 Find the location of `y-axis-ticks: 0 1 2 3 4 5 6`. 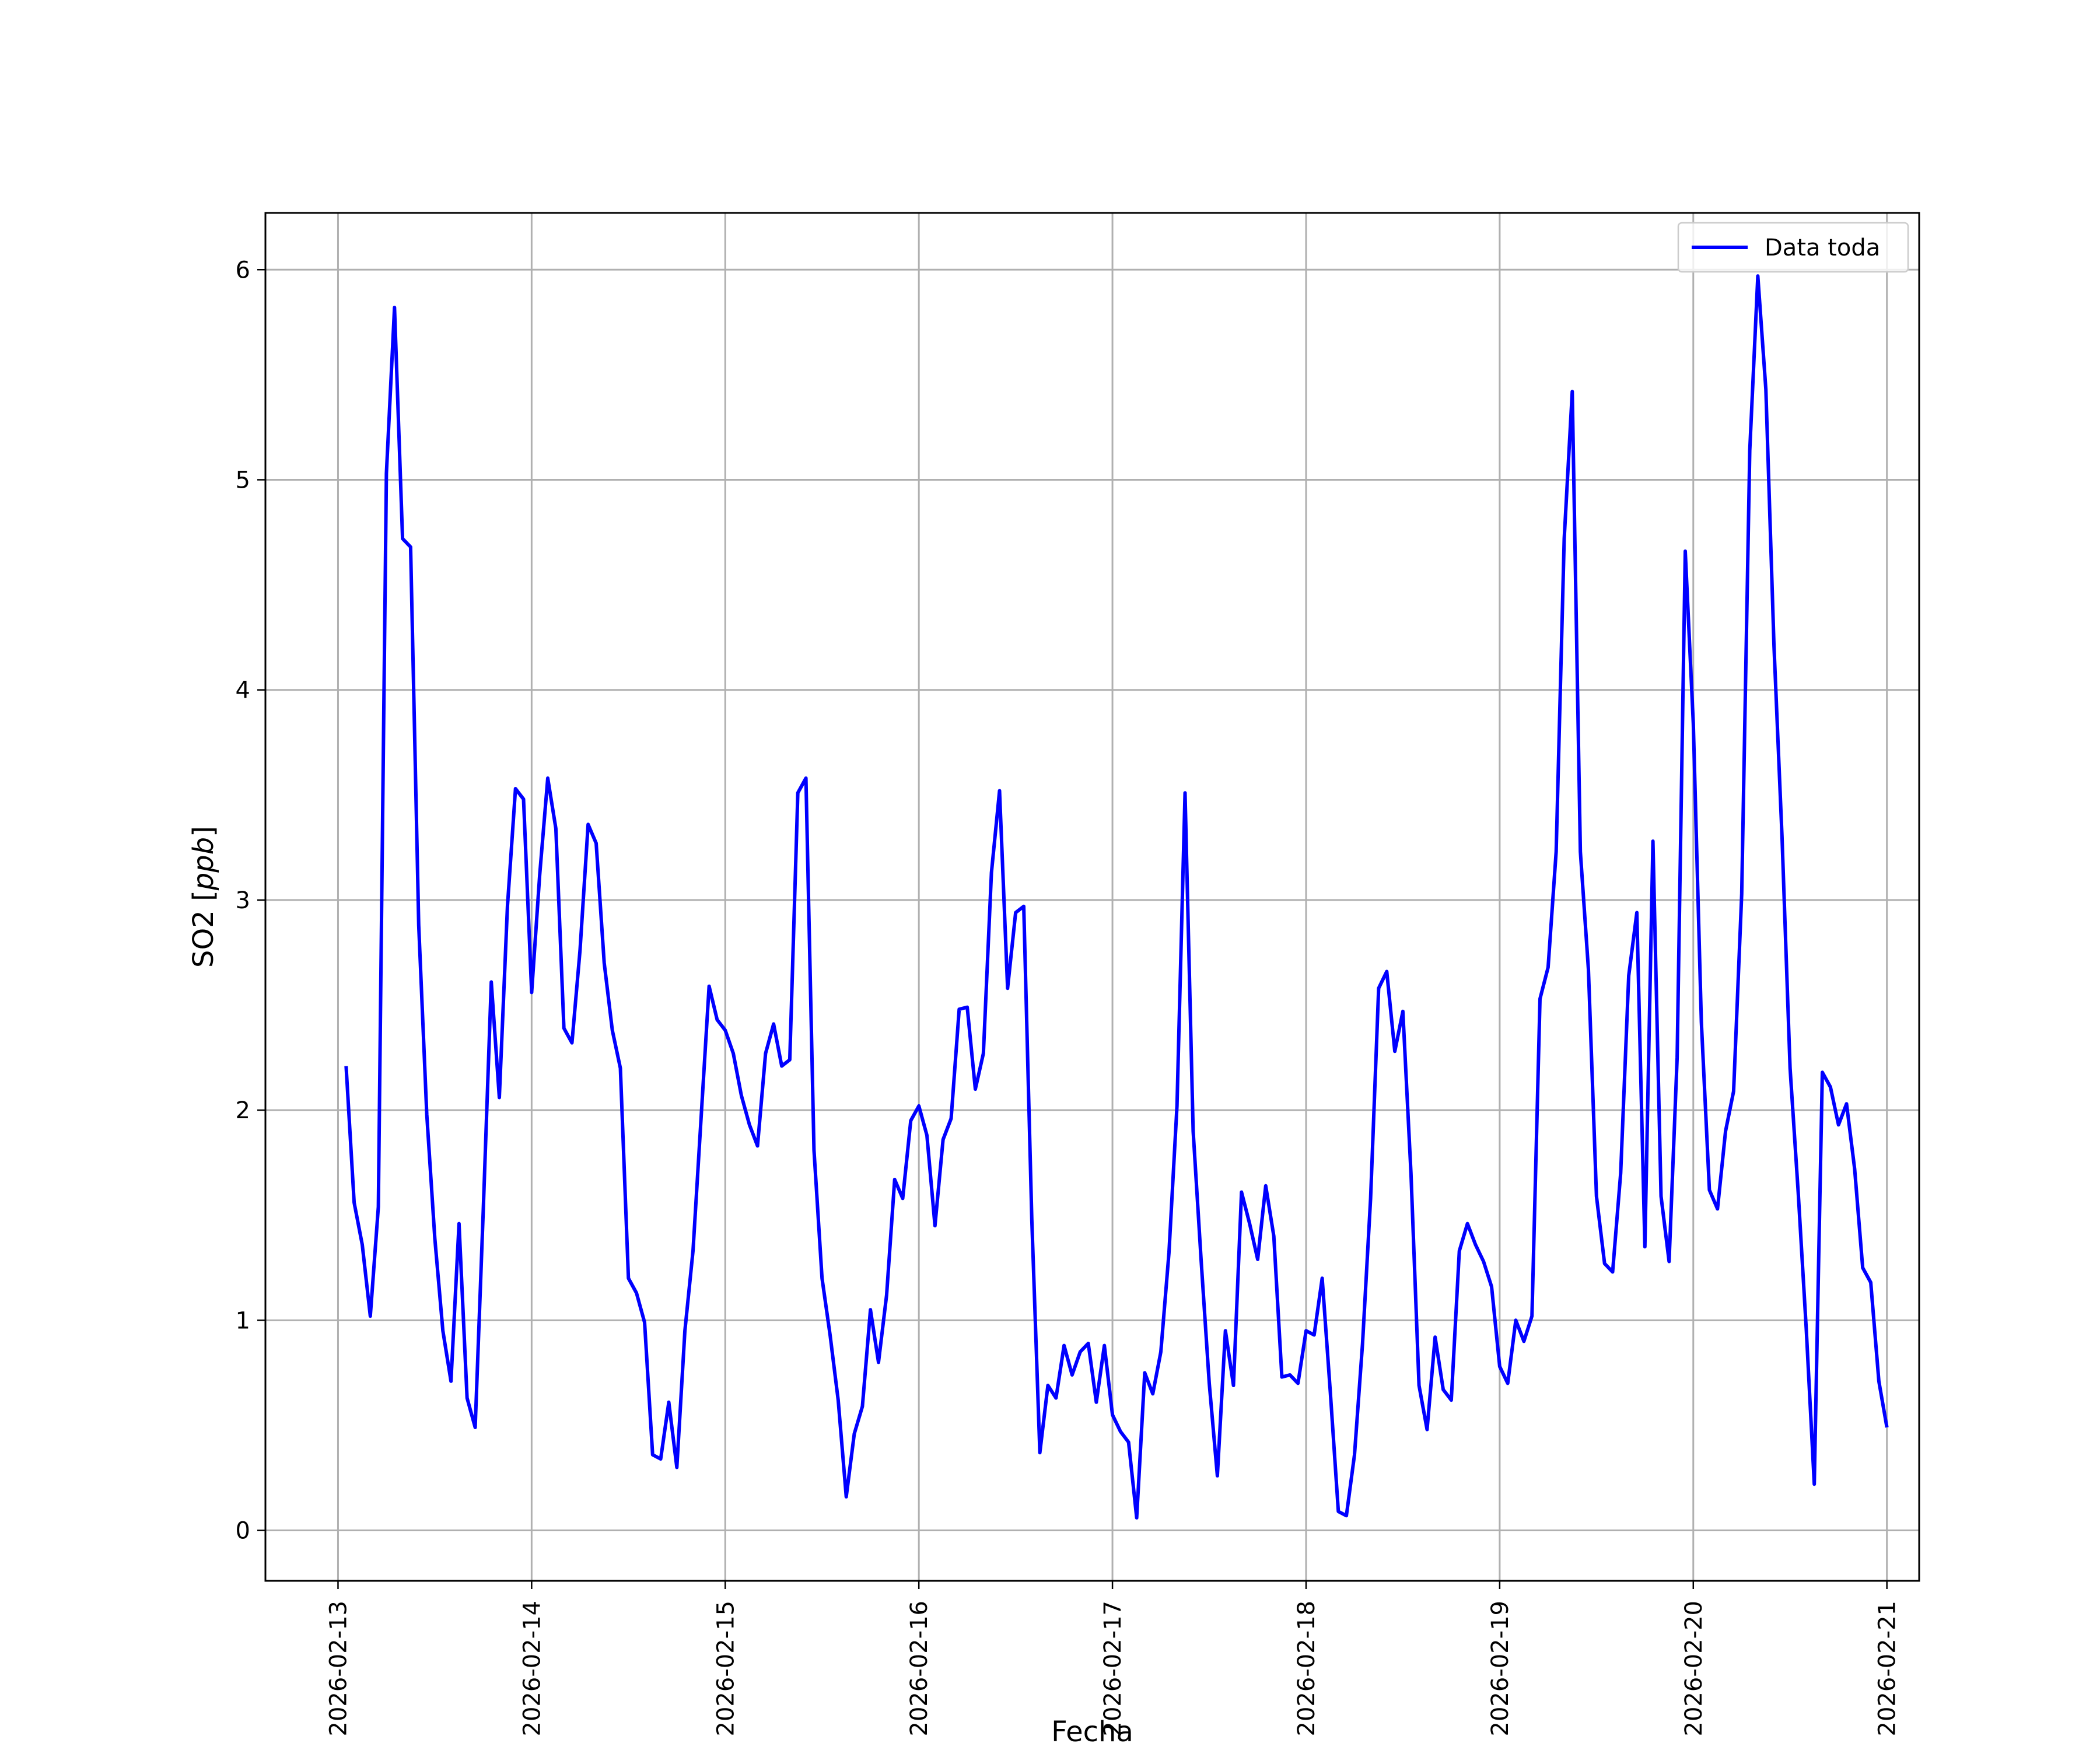

y-axis-ticks: 0 1 2 3 4 5 6 is located at coordinates (250, 901).